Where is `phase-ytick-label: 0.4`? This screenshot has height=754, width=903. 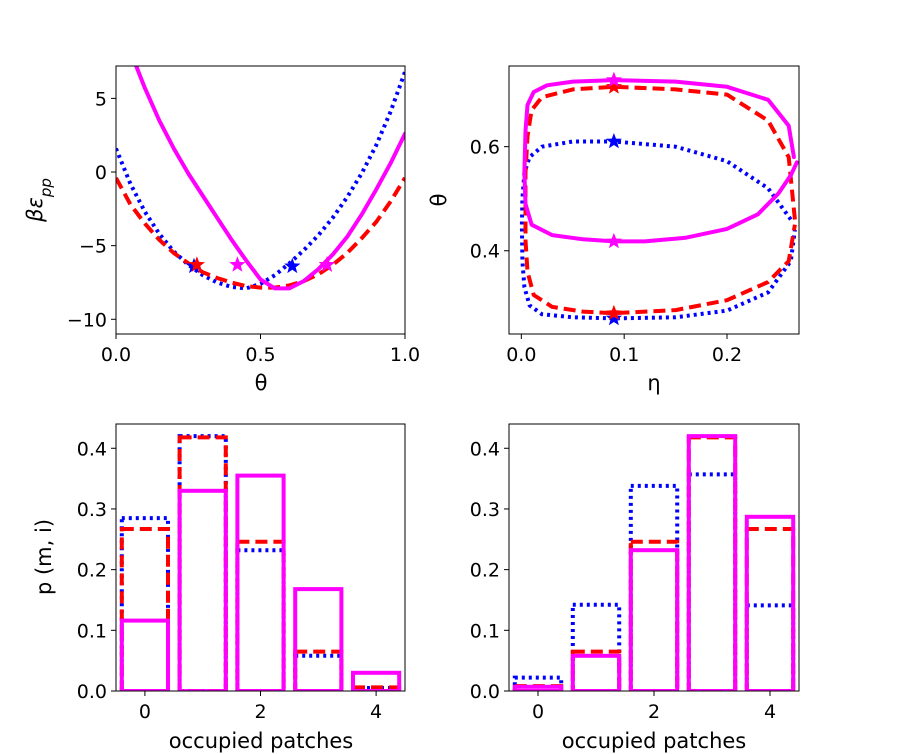 phase-ytick-label: 0.4 is located at coordinates (485, 252).